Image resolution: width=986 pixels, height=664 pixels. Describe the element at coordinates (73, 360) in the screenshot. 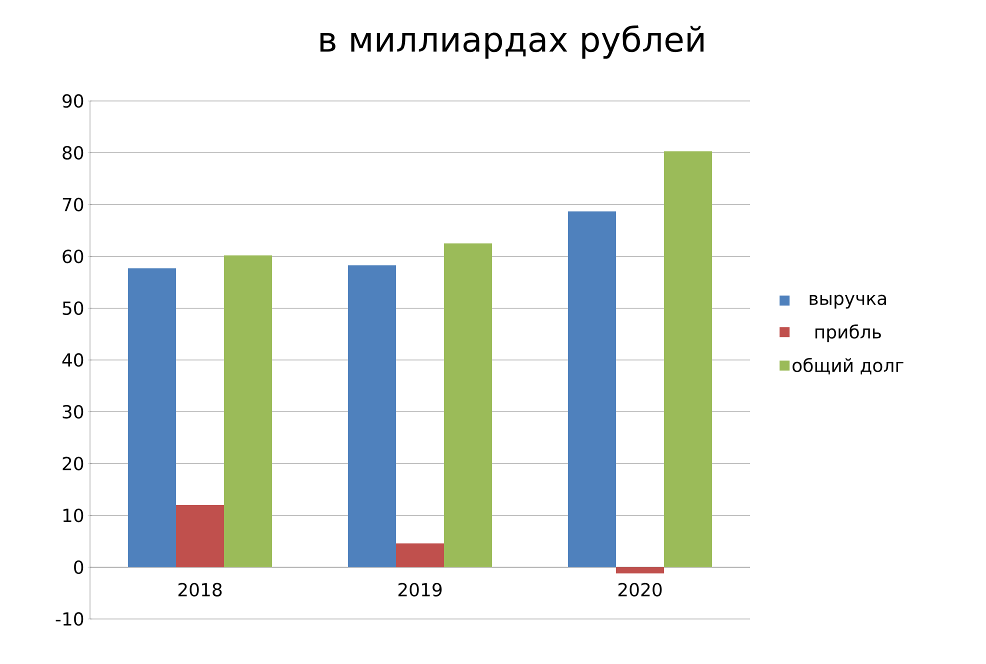

I see `y-tick-label: 40` at that location.